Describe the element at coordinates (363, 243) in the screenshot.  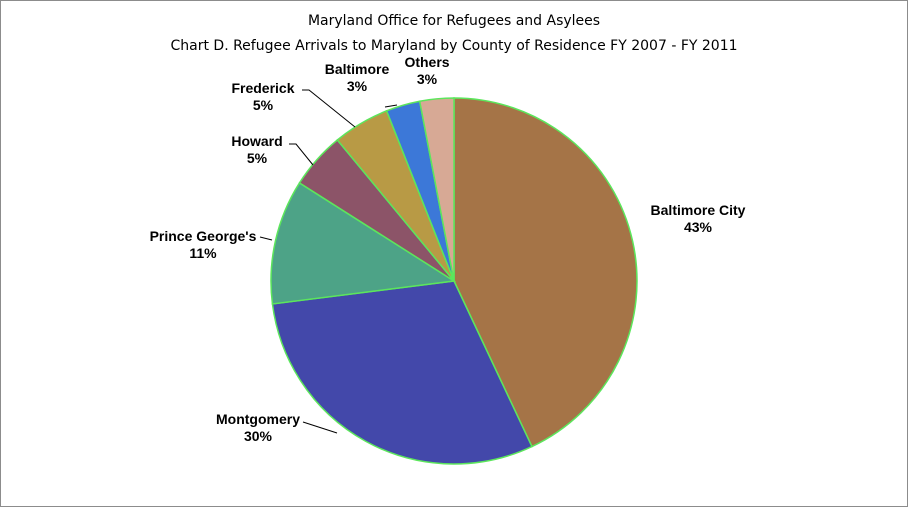
I see `pie-slice-prince-george-s` at that location.